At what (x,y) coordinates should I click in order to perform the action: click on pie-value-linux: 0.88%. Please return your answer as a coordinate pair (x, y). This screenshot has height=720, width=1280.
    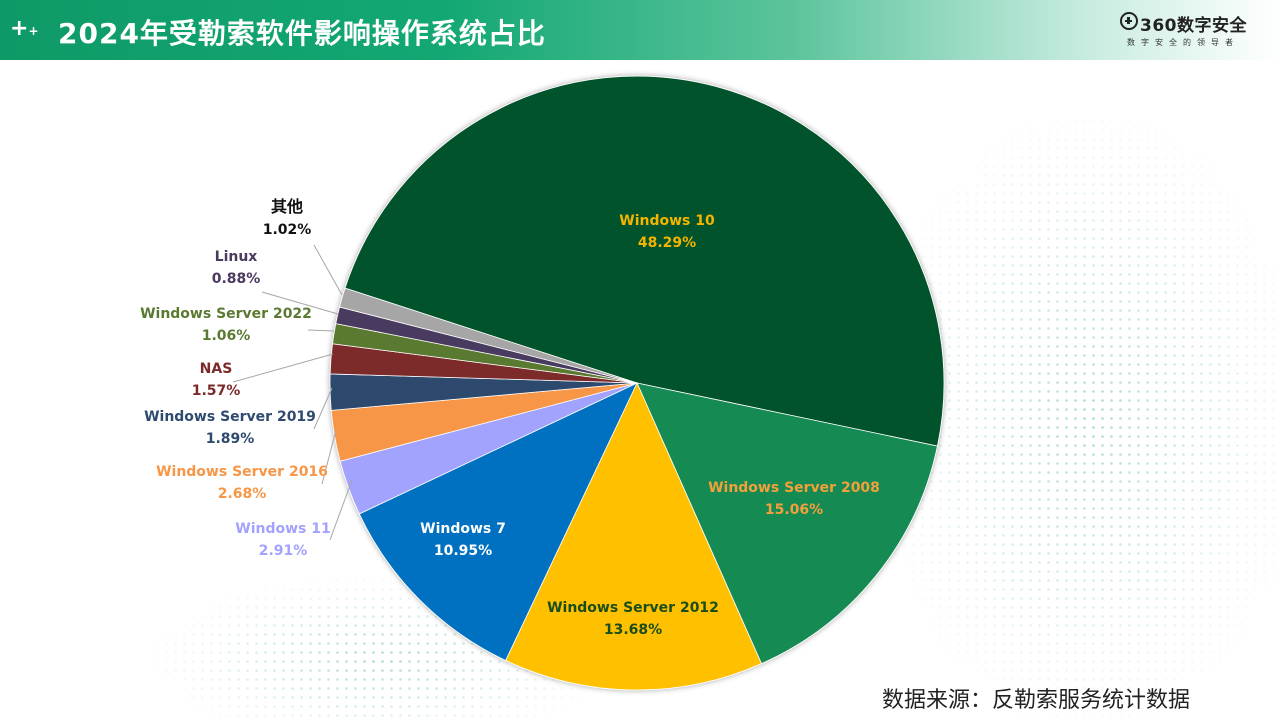
    Looking at the image, I should click on (236, 279).